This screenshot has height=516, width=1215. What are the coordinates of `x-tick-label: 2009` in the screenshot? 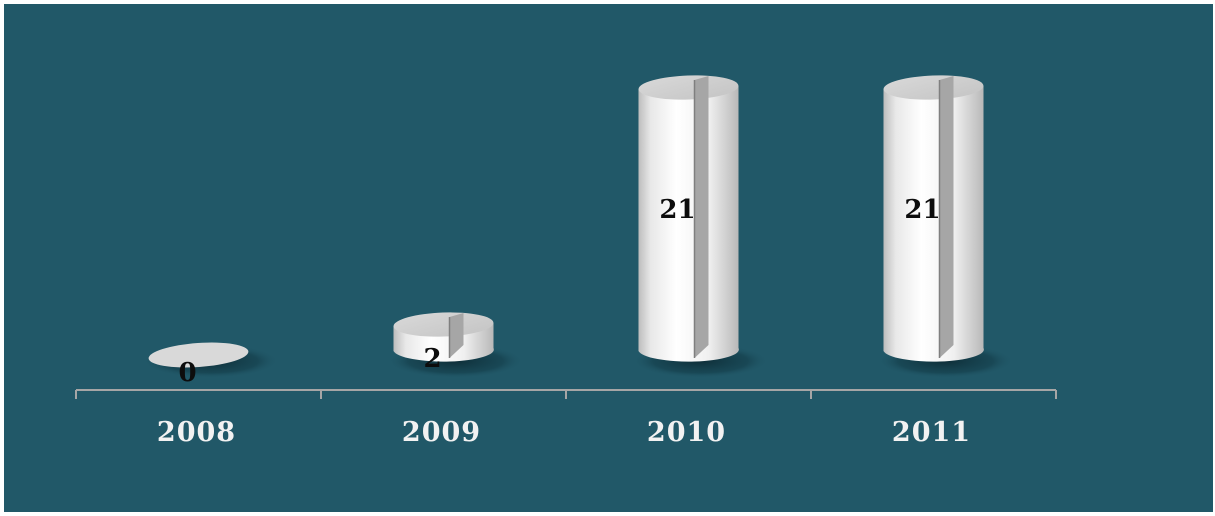 It's located at (441, 432).